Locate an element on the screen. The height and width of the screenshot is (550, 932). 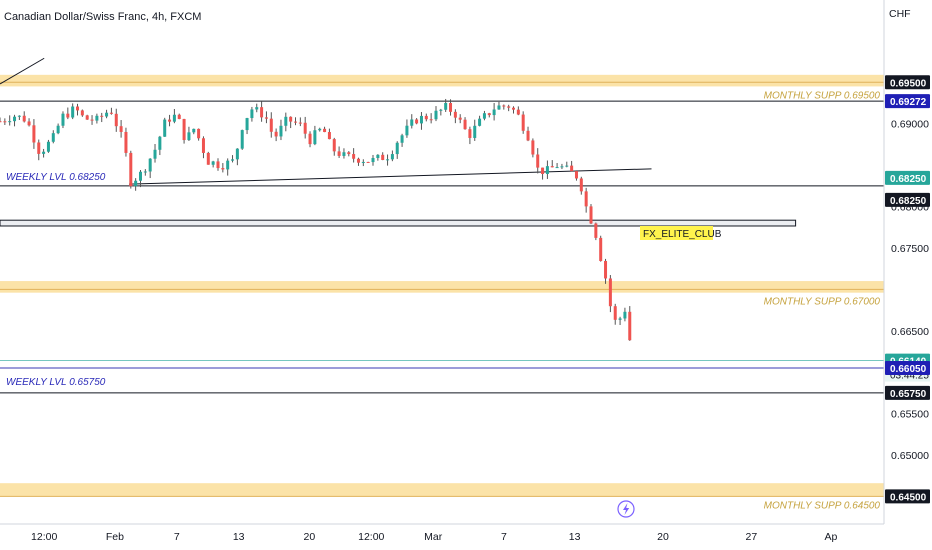
price-tag-label: 0.68250 is located at coordinates (908, 179).